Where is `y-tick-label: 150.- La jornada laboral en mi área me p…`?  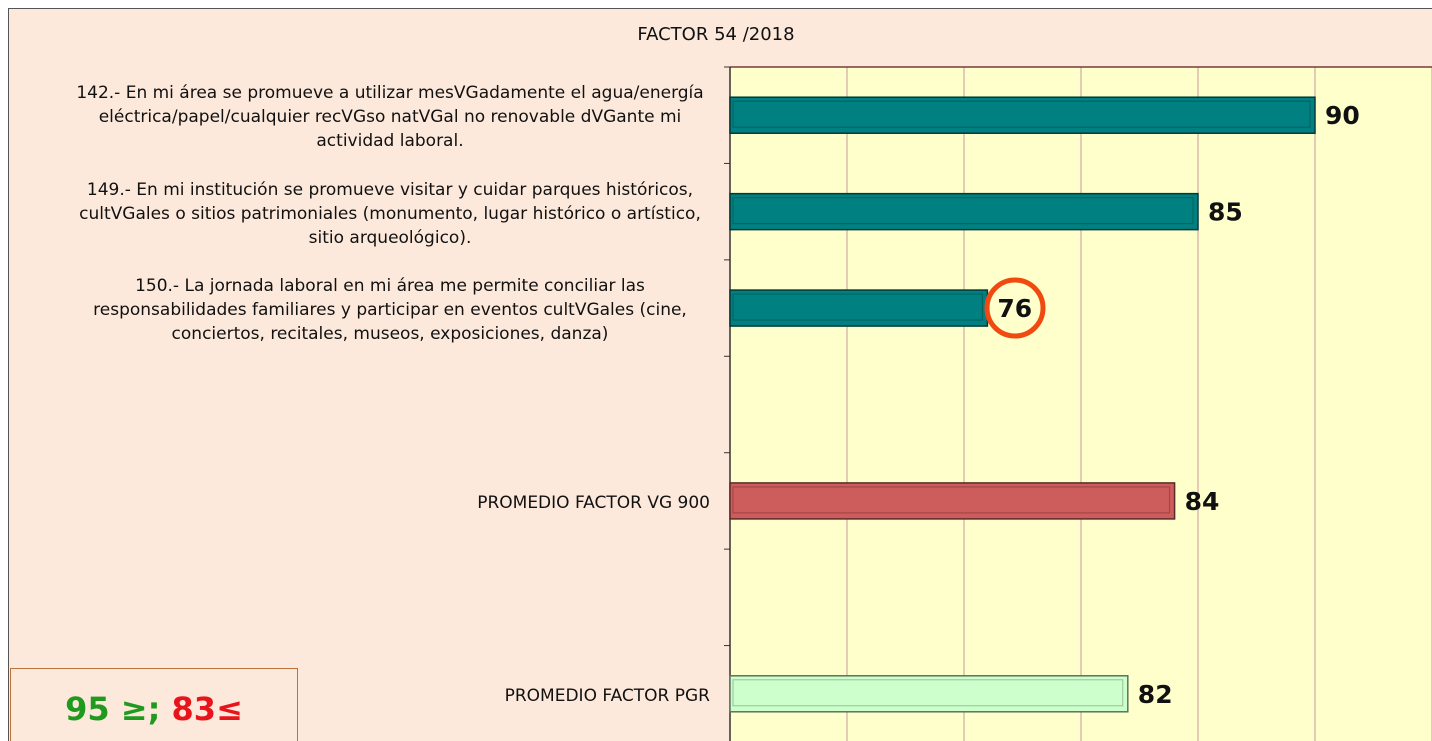
y-tick-label: 150.- La jornada laboral en mi área me p… is located at coordinates (390, 310).